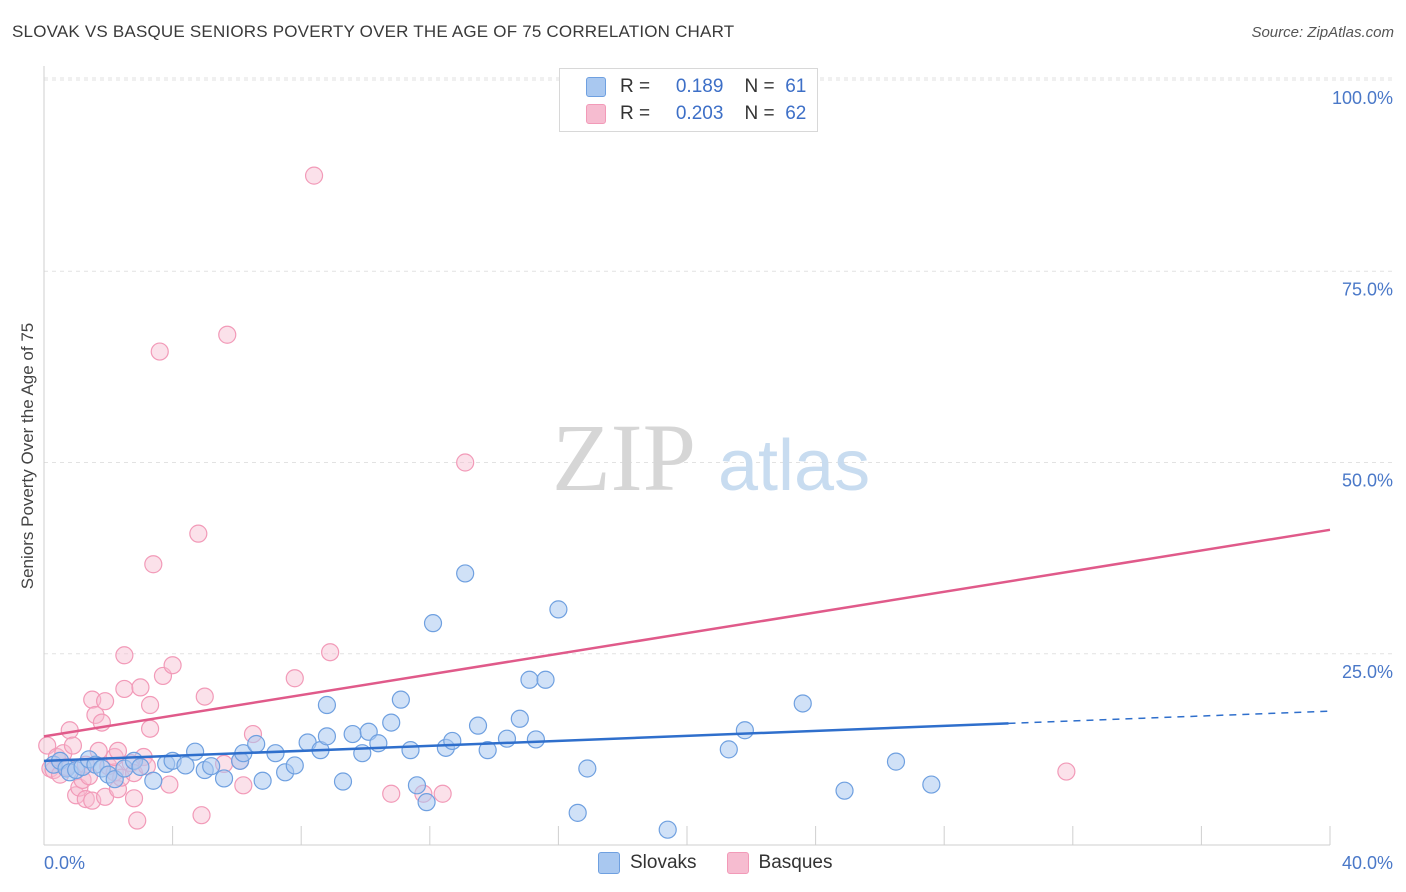 The image size is (1406, 892). I want to click on legend-item-basques: Basques, so click(779, 863).